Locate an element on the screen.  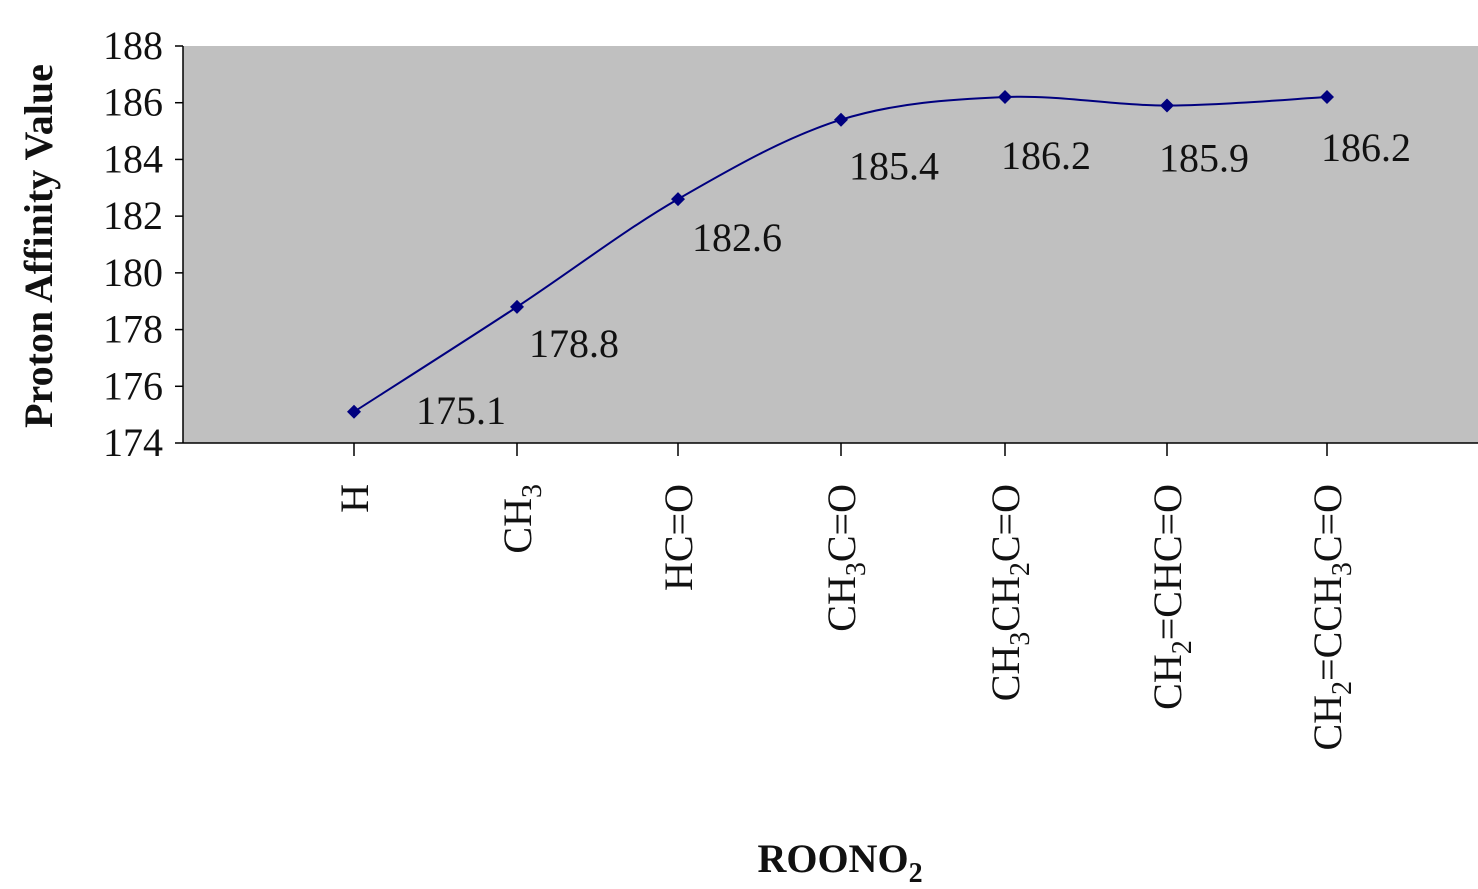
y-tick-label: 174 is located at coordinates (133, 442).